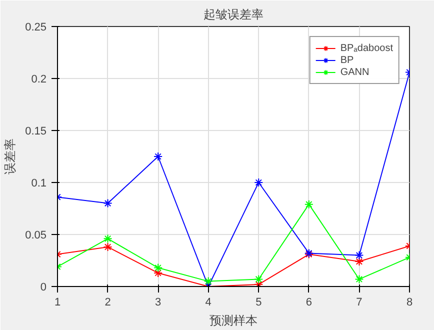  What do you see at coordinates (39, 80) in the screenshot?
I see `y-tick-label: 0.2` at bounding box center [39, 80].